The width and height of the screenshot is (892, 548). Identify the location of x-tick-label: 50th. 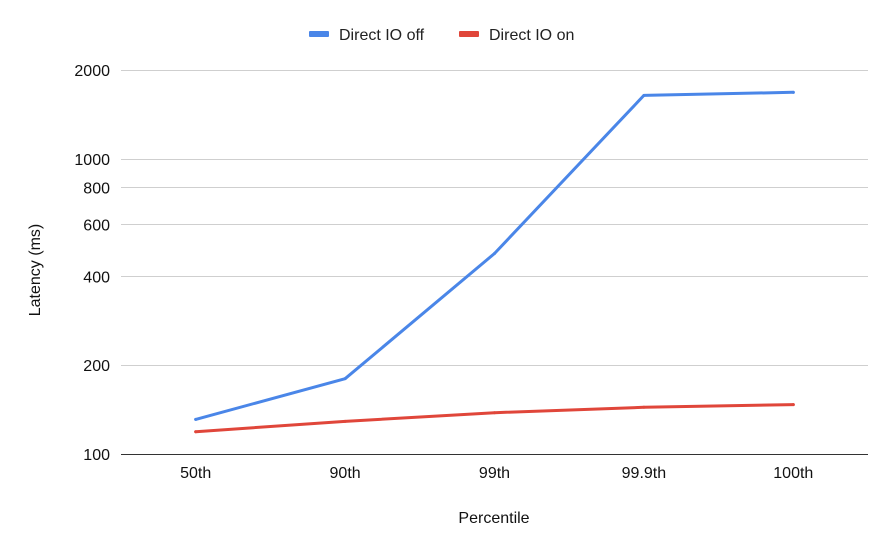
(195, 473).